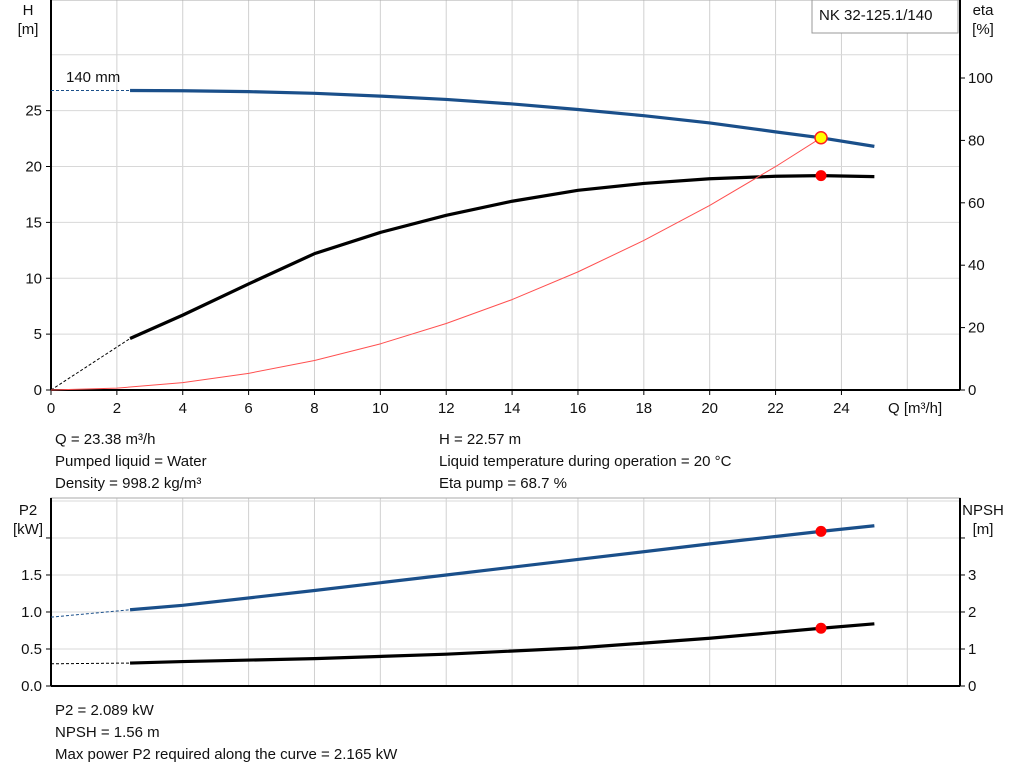  I want to click on x-tick-label: 8, so click(314, 408).